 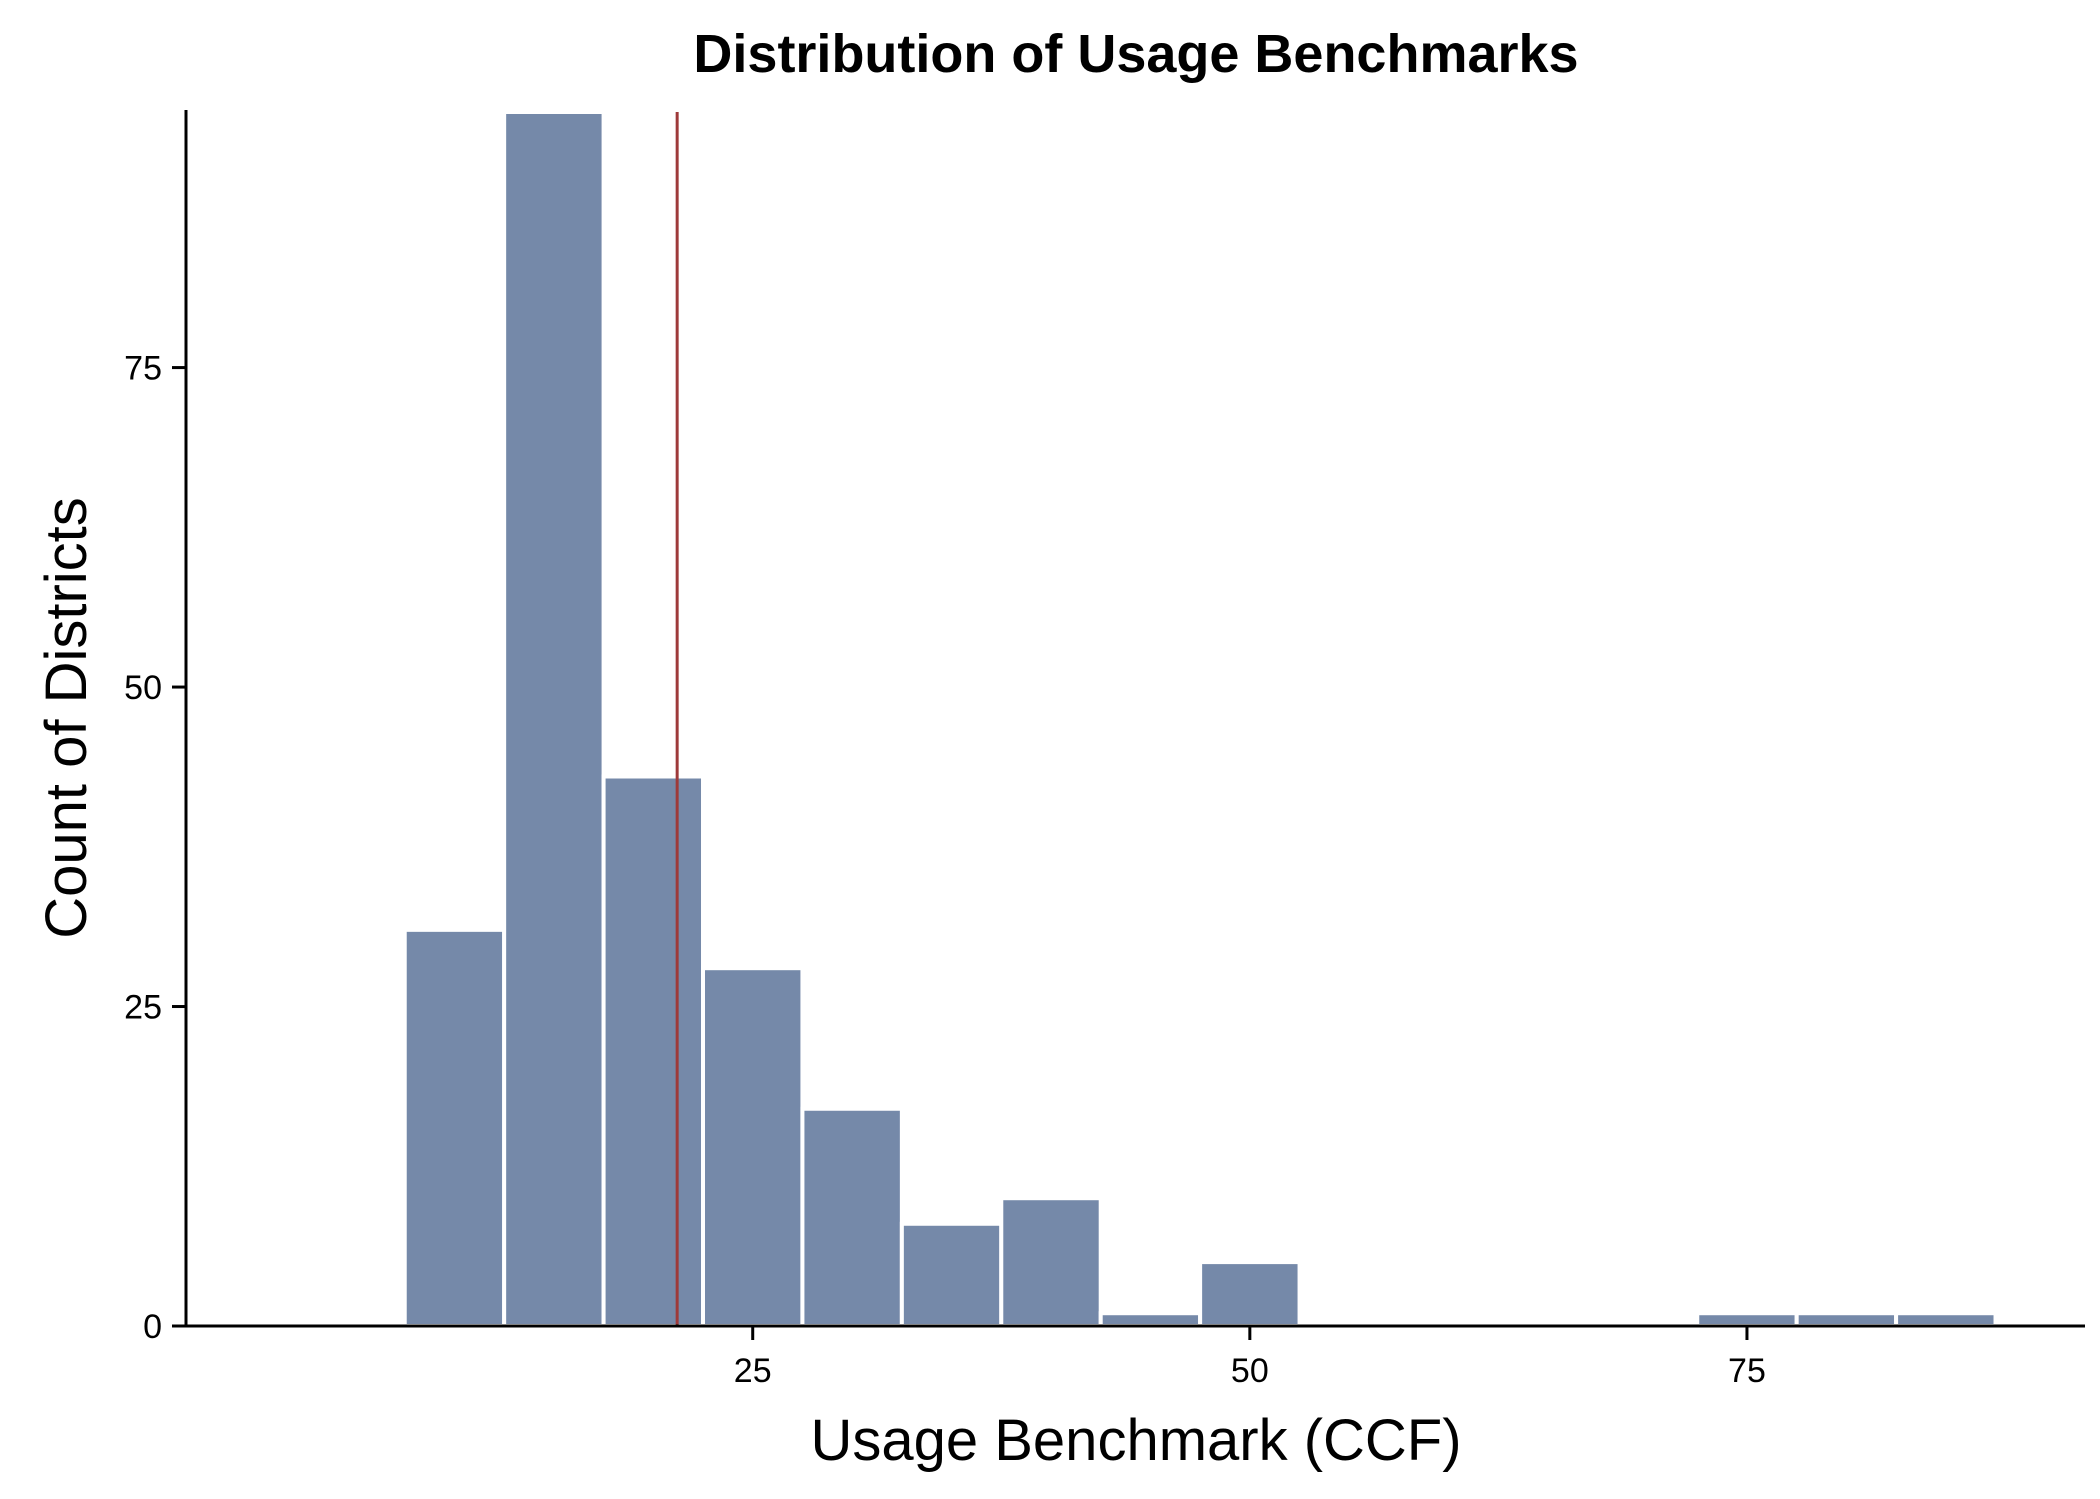 I want to click on x-tick-label: 75, so click(x=1747, y=1371).